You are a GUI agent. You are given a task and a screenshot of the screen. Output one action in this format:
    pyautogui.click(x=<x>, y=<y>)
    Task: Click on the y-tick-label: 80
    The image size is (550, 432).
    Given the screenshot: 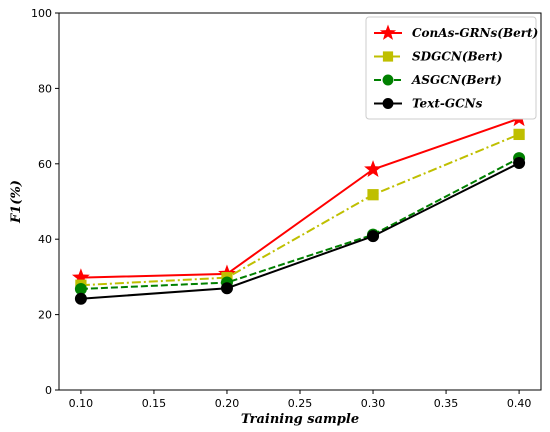 What is the action you would take?
    pyautogui.click(x=45, y=88)
    